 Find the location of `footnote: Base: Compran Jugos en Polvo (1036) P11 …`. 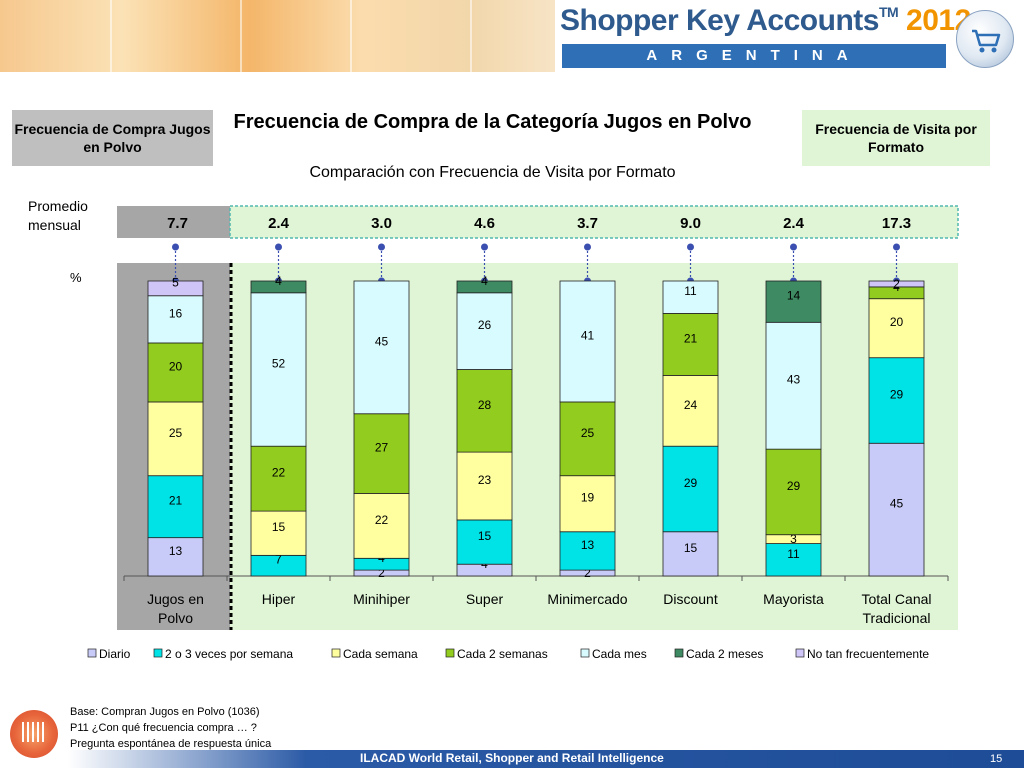

footnote: Base: Compran Jugos en Polvo (1036) P11 … is located at coordinates (170, 728).